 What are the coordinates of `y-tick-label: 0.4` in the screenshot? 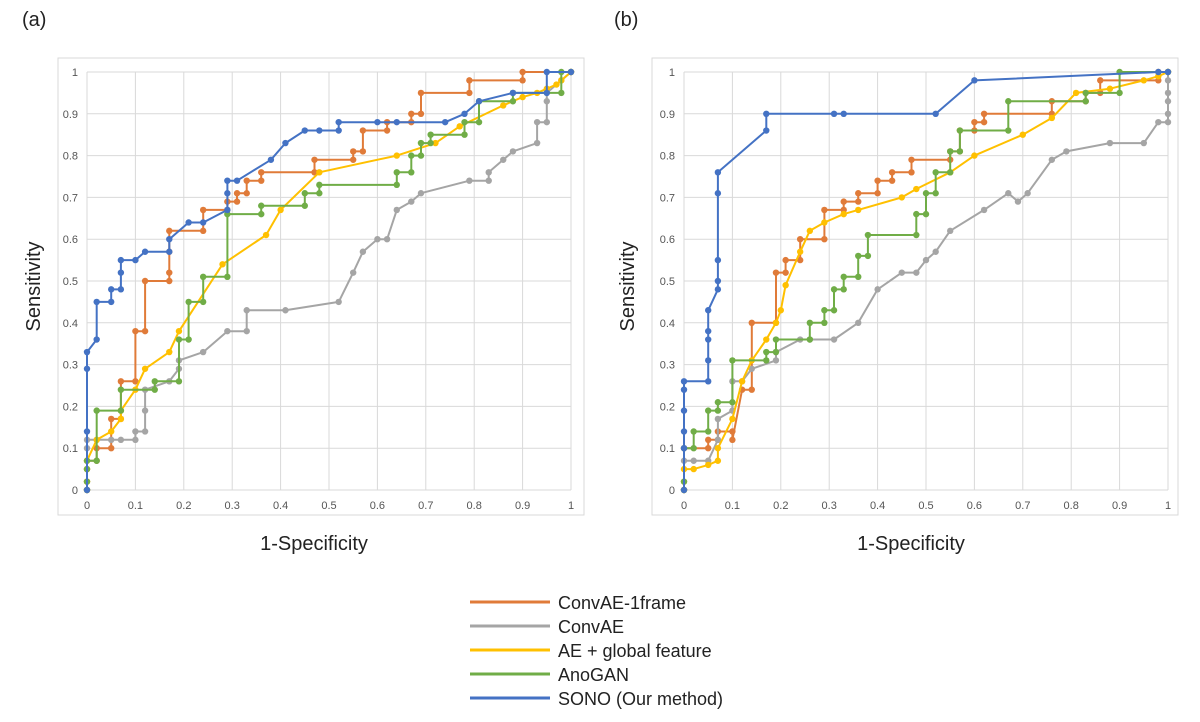 It's located at (667, 324).